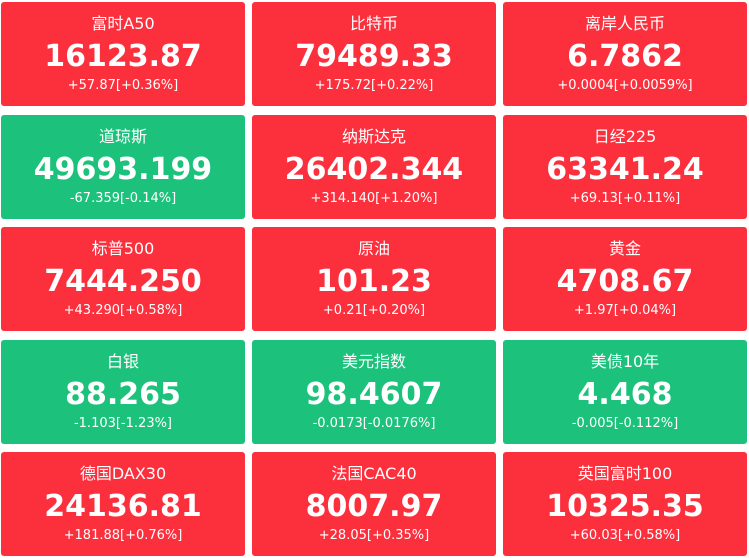 This screenshot has height=558, width=749. What do you see at coordinates (374, 169) in the screenshot?
I see `quote-value: 26402.344` at bounding box center [374, 169].